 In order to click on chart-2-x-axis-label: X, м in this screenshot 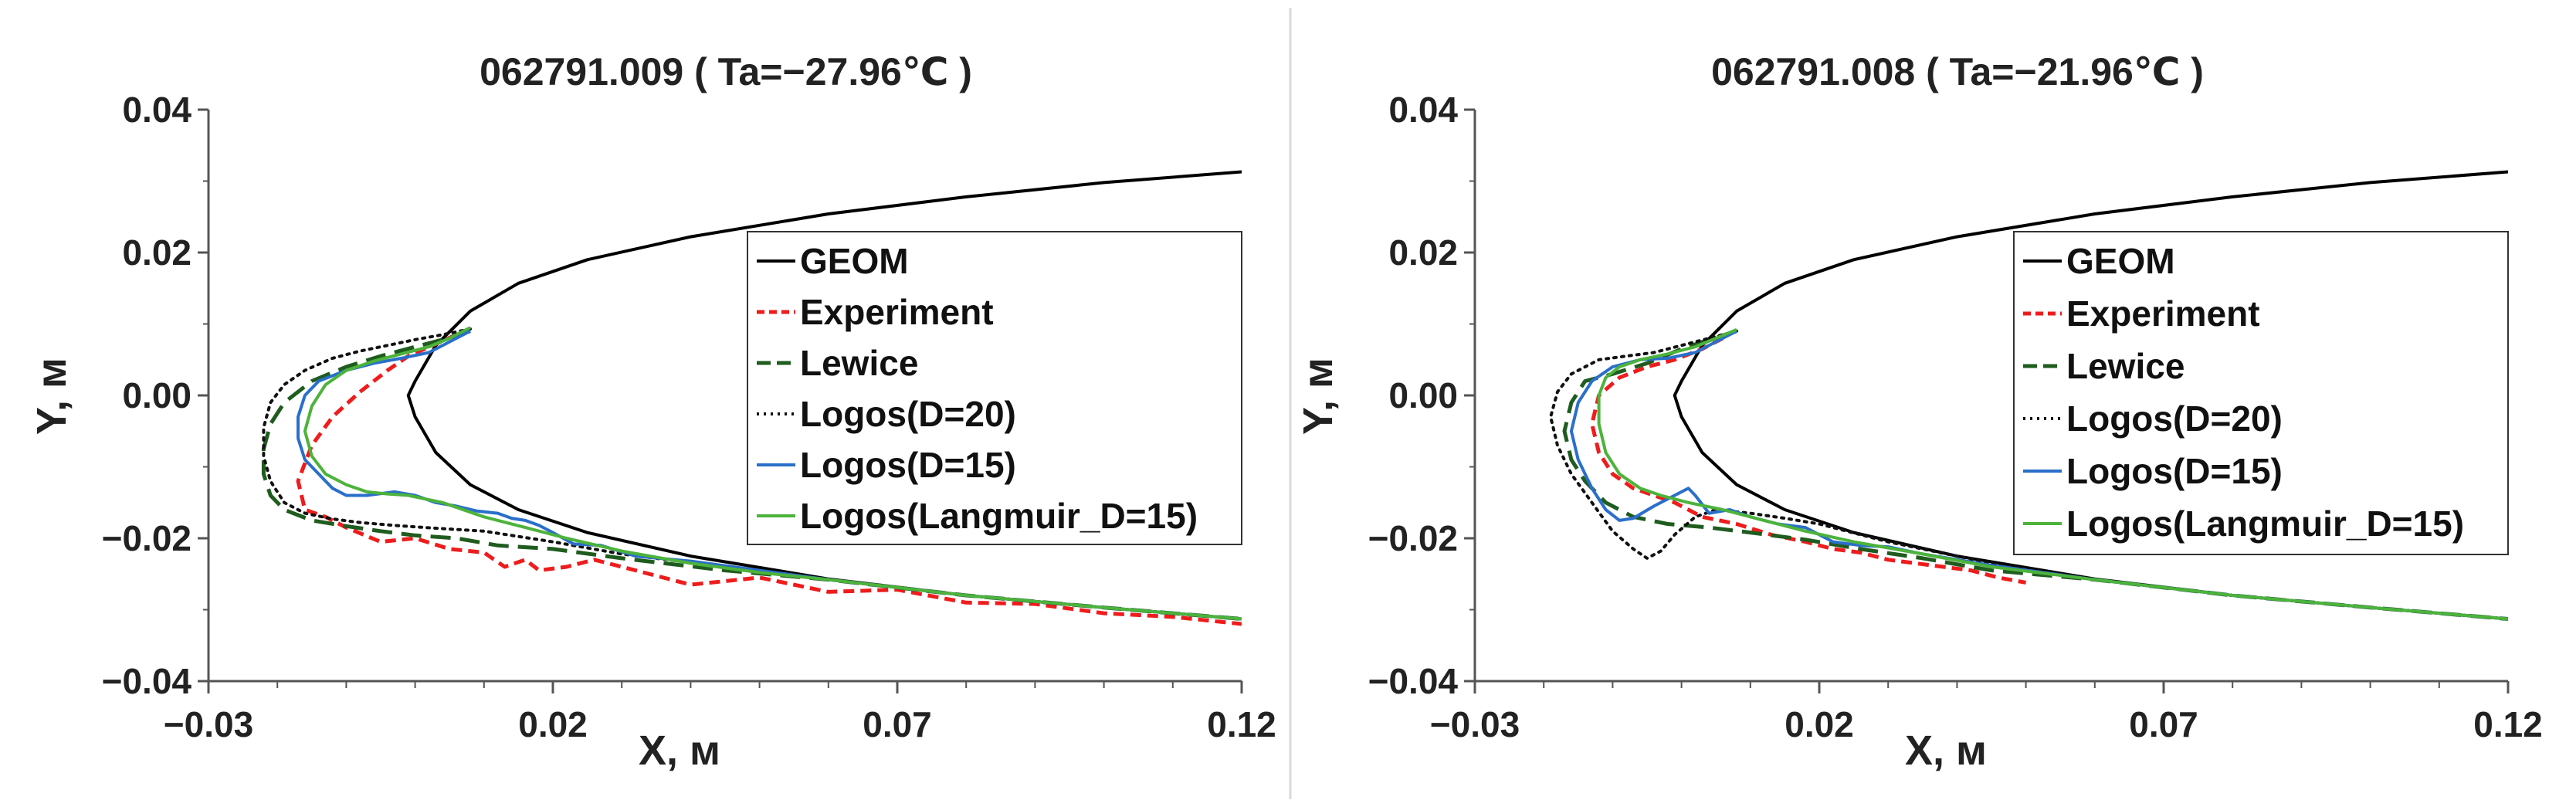, I will do `click(1946, 750)`.